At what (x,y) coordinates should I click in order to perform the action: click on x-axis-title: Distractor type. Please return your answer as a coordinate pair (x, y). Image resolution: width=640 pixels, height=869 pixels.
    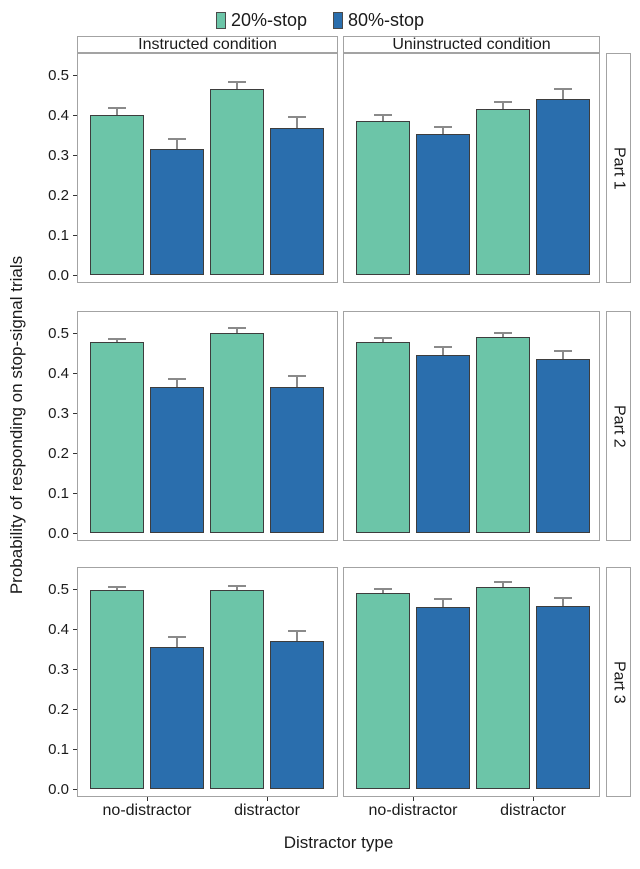
    Looking at the image, I should click on (338, 842).